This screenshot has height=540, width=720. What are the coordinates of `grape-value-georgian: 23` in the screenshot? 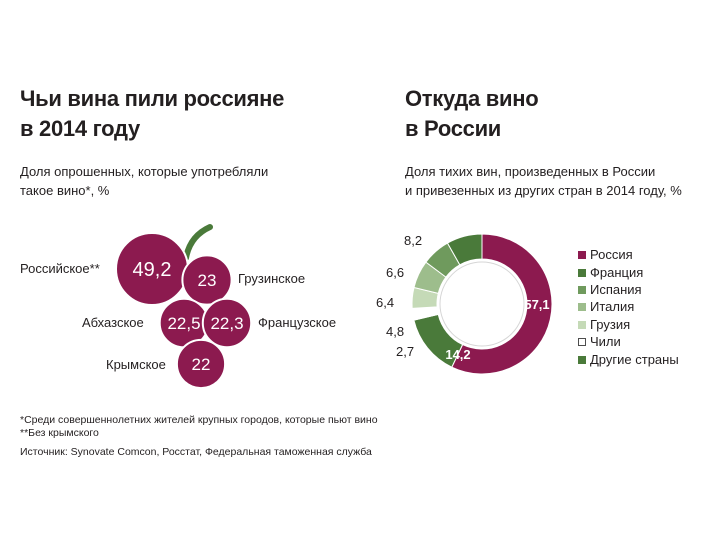 It's located at (207, 280).